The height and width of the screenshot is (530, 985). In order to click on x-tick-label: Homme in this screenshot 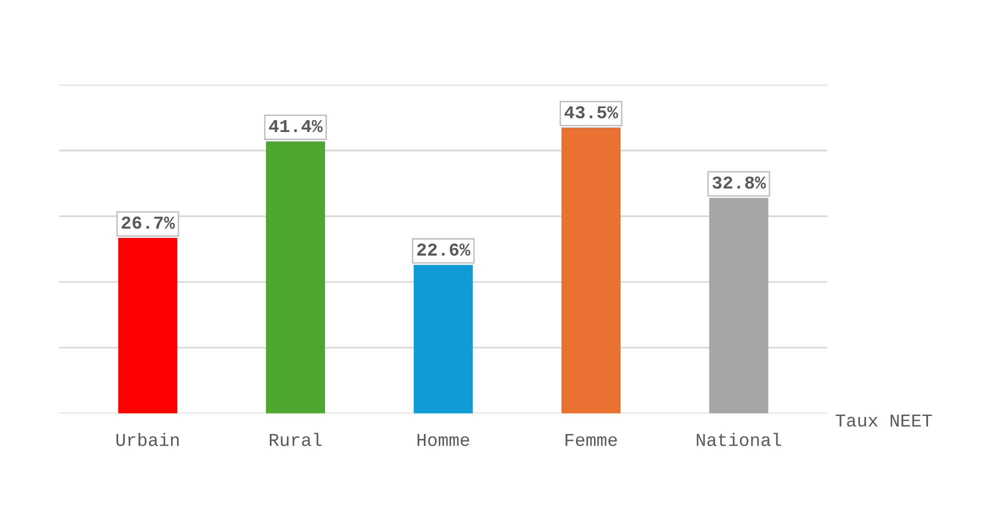, I will do `click(444, 440)`.